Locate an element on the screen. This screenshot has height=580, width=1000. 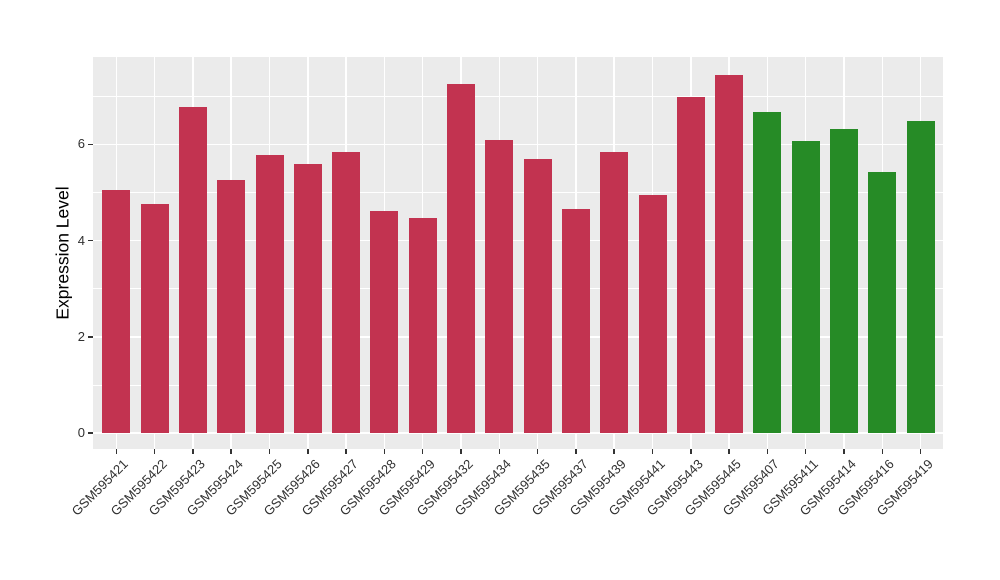
bar-GSM595423 is located at coordinates (192, 269).